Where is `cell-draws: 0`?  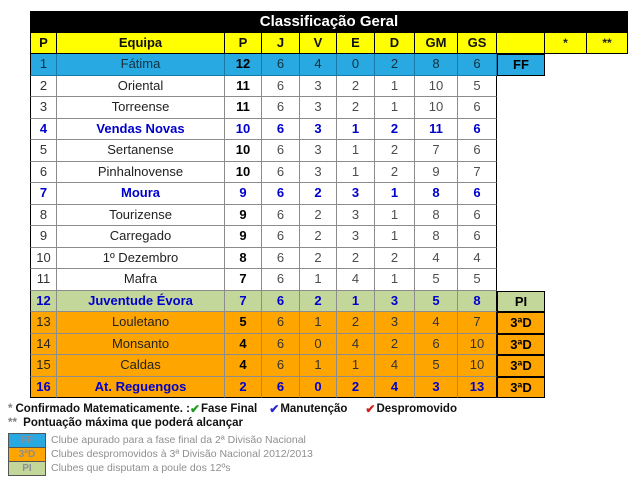 cell-draws: 0 is located at coordinates (356, 65).